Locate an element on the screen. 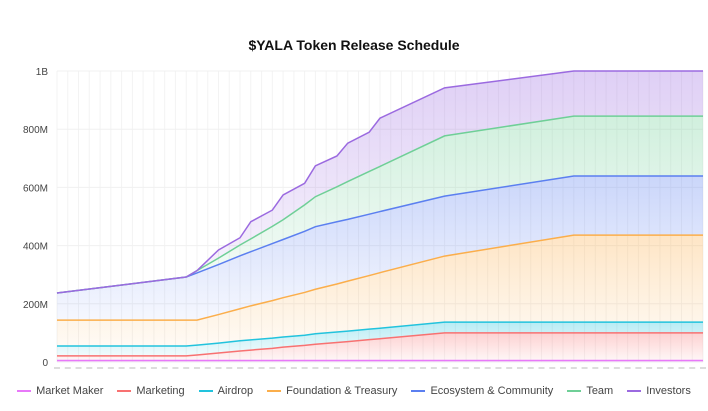 The width and height of the screenshot is (708, 411). y-tick-label: 800M is located at coordinates (35, 130).